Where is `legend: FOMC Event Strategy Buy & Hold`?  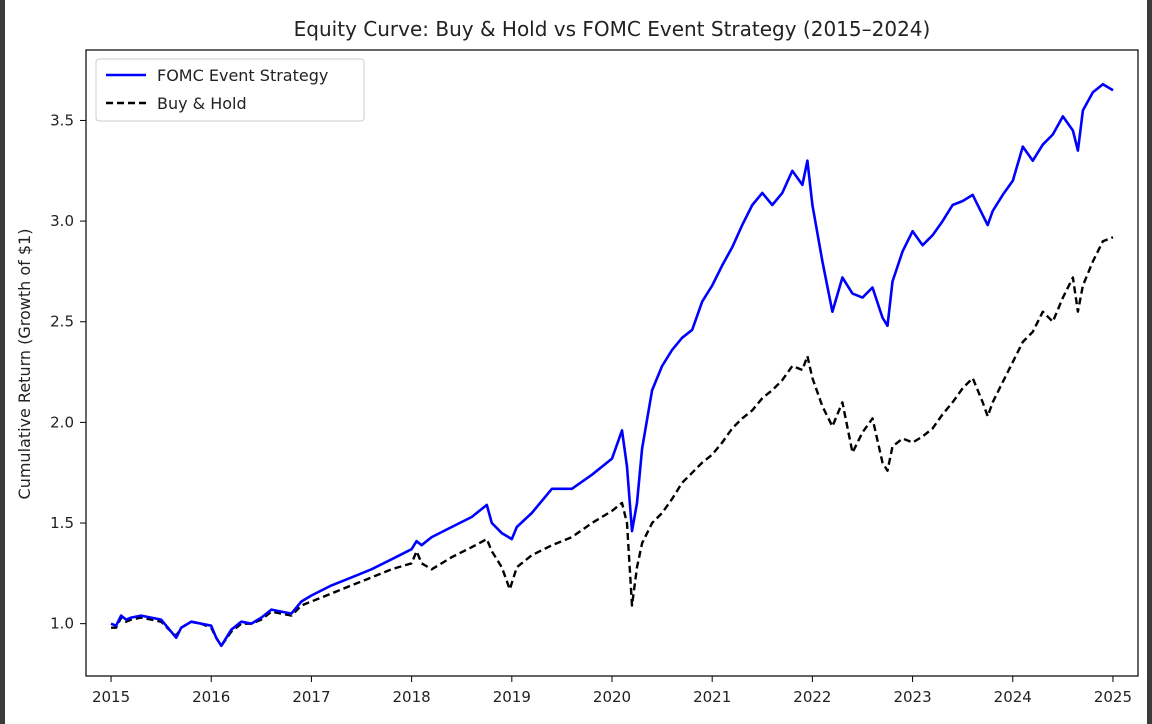
legend: FOMC Event Strategy Buy & Hold is located at coordinates (230, 90).